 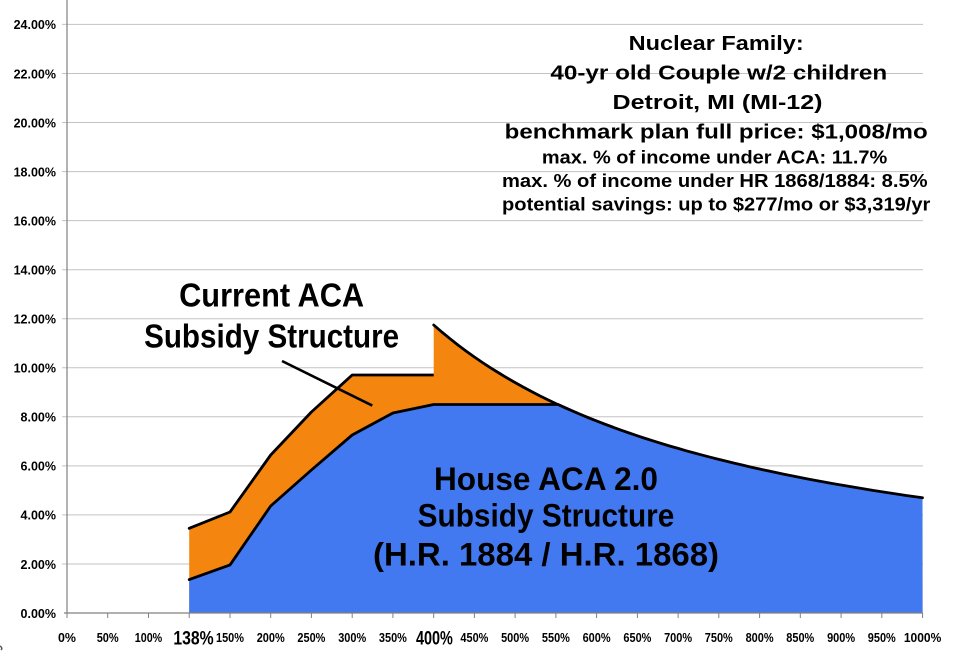 I want to click on svg-text: 2.00%, so click(x=38, y=565).